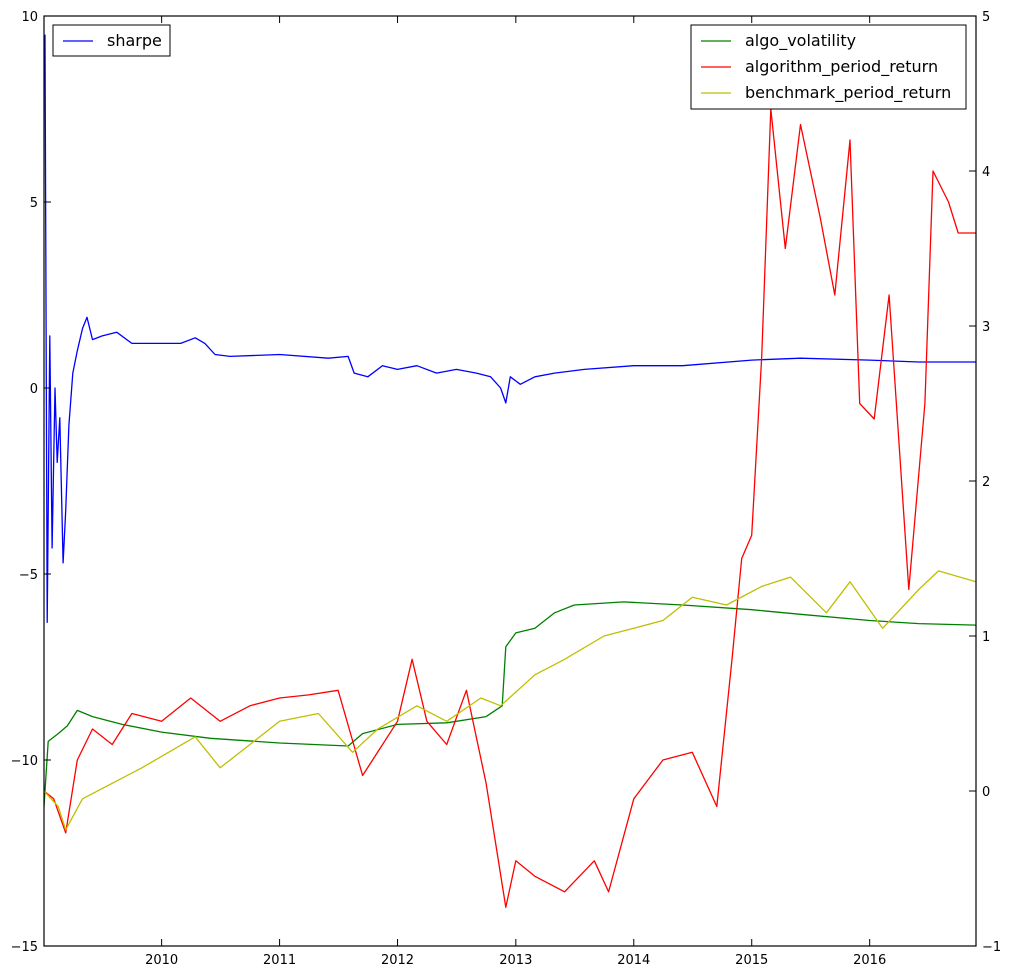  What do you see at coordinates (397, 960) in the screenshot?
I see `x-tick-label: 2012` at bounding box center [397, 960].